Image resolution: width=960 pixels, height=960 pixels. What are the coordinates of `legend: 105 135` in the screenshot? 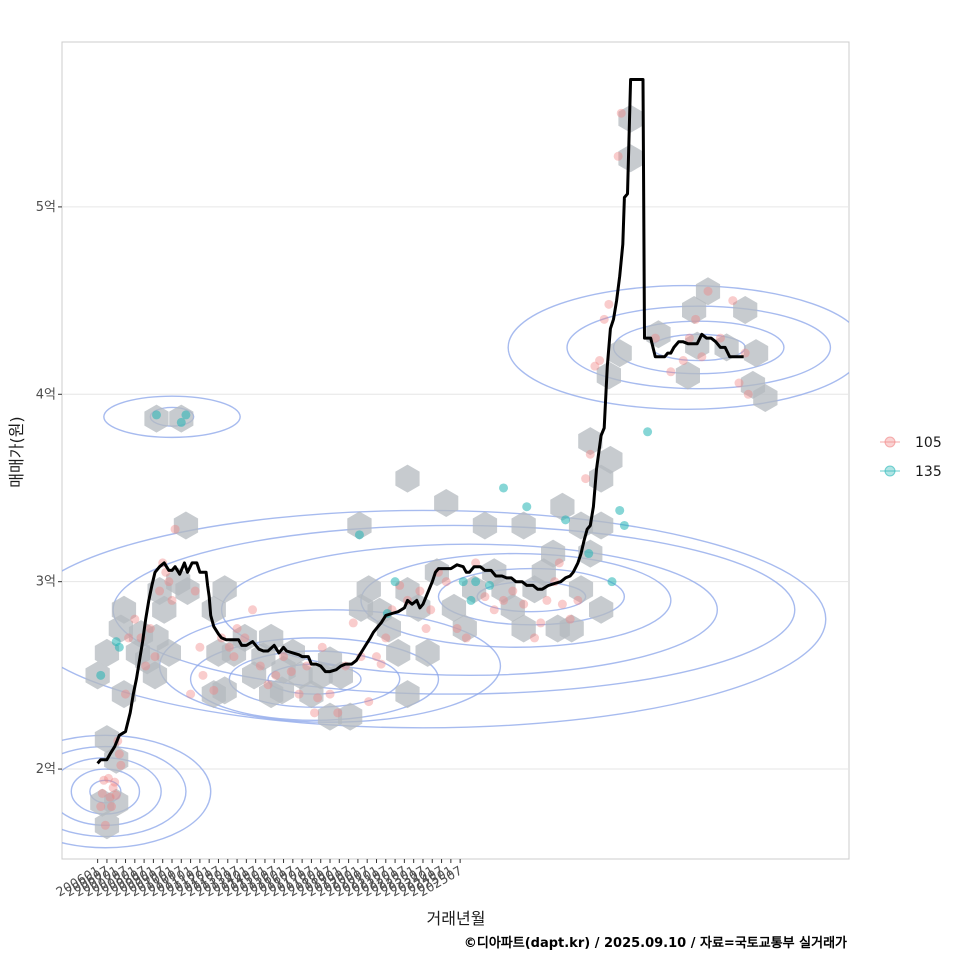 It's located at (911, 457).